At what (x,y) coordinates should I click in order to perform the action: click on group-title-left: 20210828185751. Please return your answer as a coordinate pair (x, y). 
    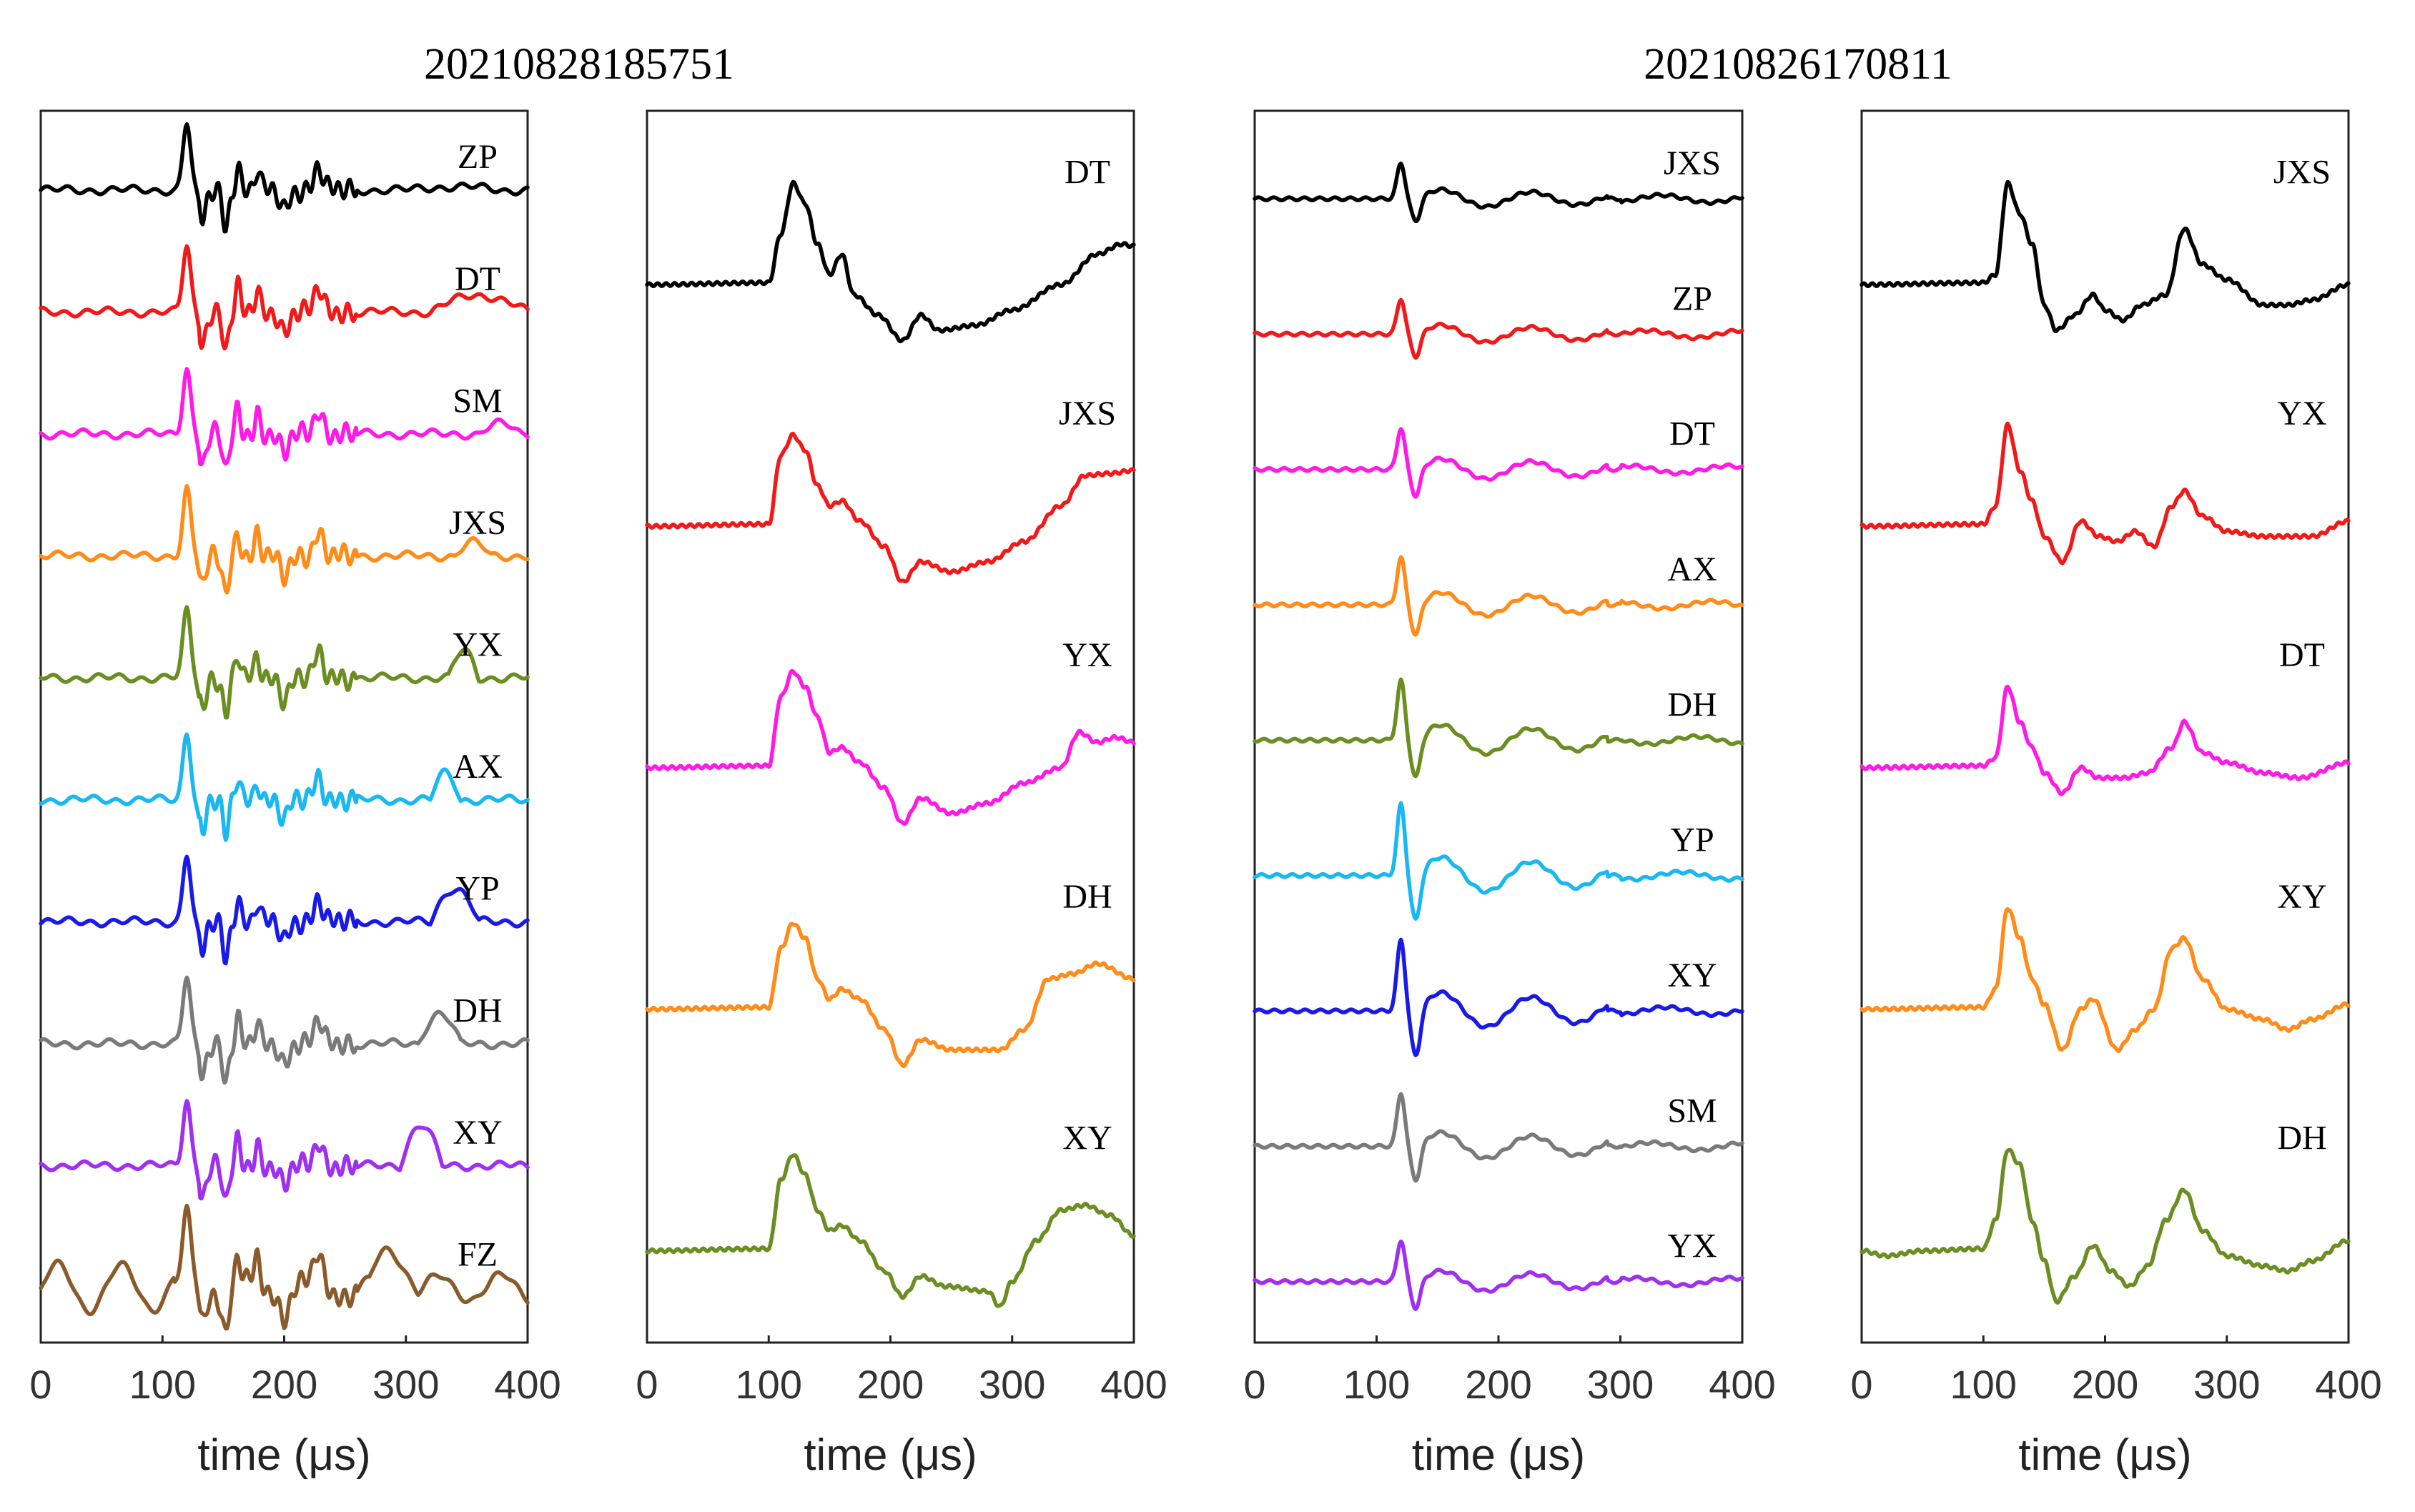
    Looking at the image, I should click on (579, 64).